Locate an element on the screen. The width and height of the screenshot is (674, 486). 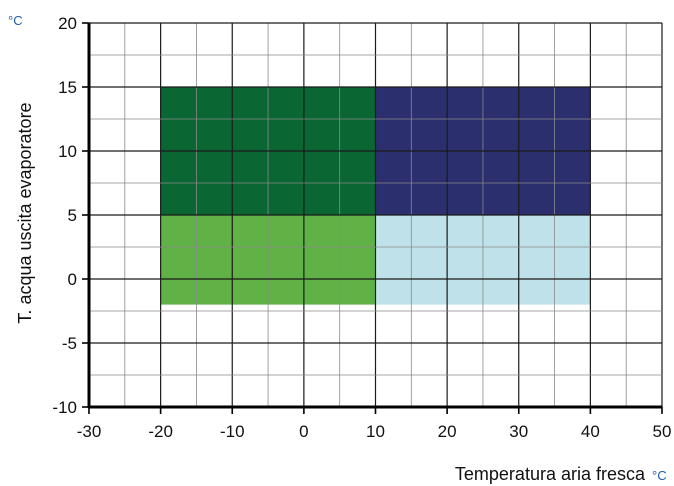
y-tick-label: 5 is located at coordinates (72, 215).